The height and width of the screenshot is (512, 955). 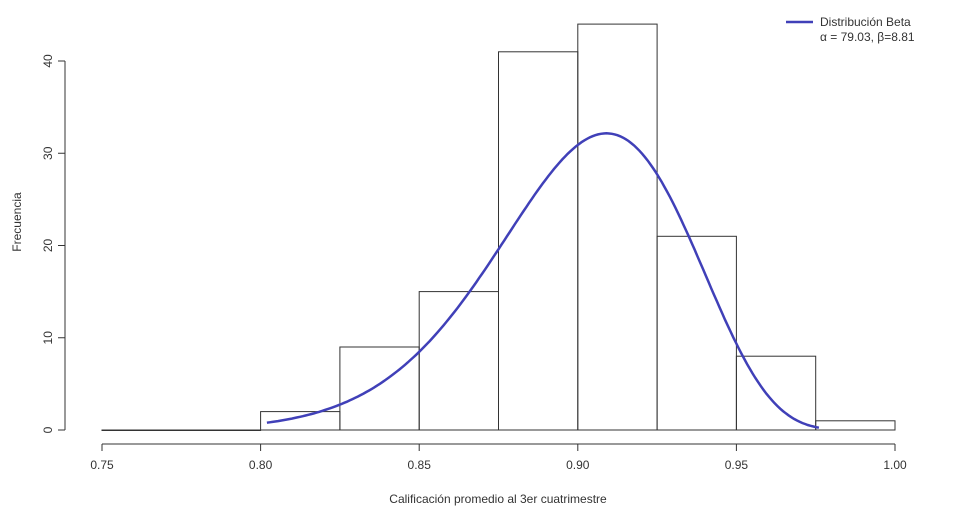 I want to click on y-axis: 0 10 20 30 40, so click(x=53, y=243).